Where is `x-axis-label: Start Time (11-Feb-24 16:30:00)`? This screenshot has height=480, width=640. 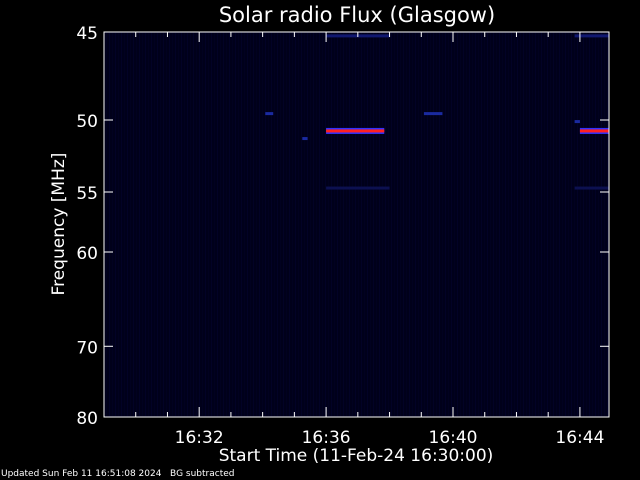
x-axis-label: Start Time (11-Feb-24 16:30:00) is located at coordinates (356, 456).